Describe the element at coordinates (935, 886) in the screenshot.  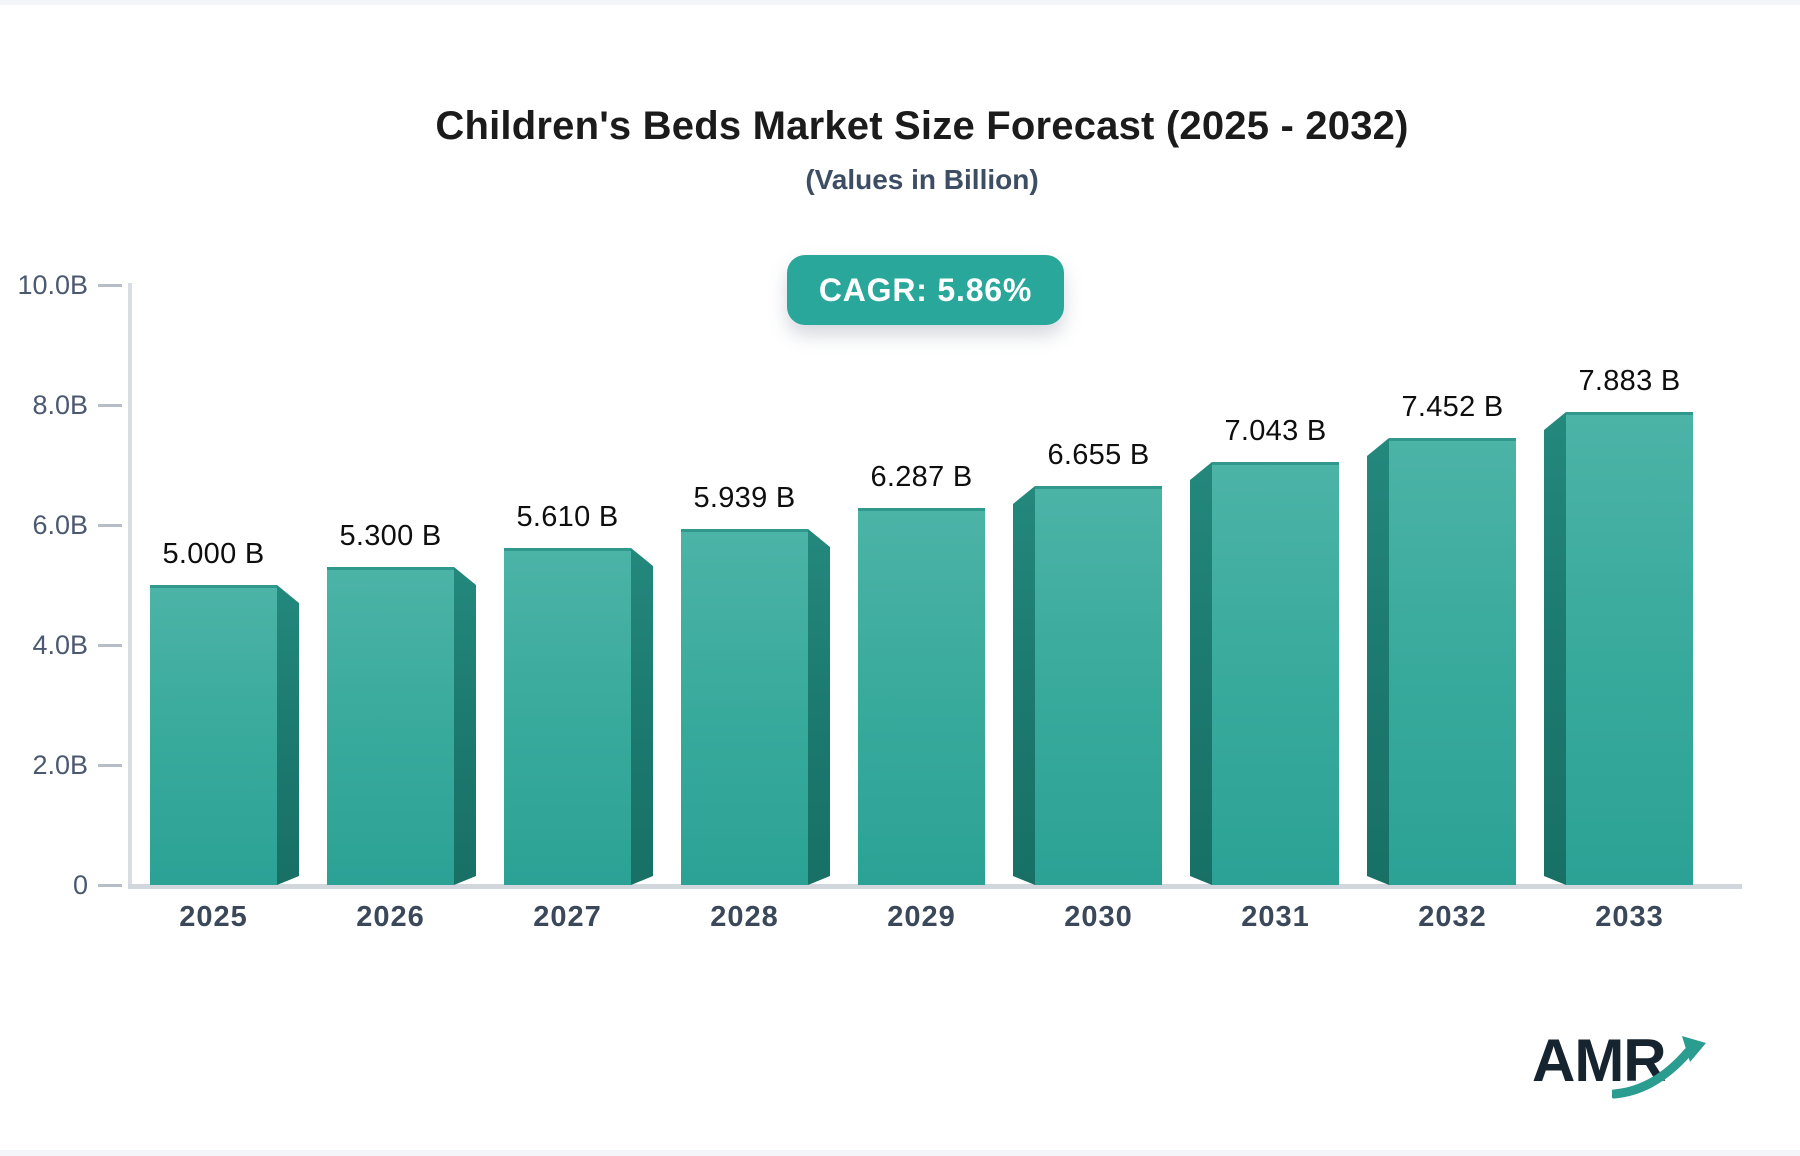
I see `x-axis-baseline` at that location.